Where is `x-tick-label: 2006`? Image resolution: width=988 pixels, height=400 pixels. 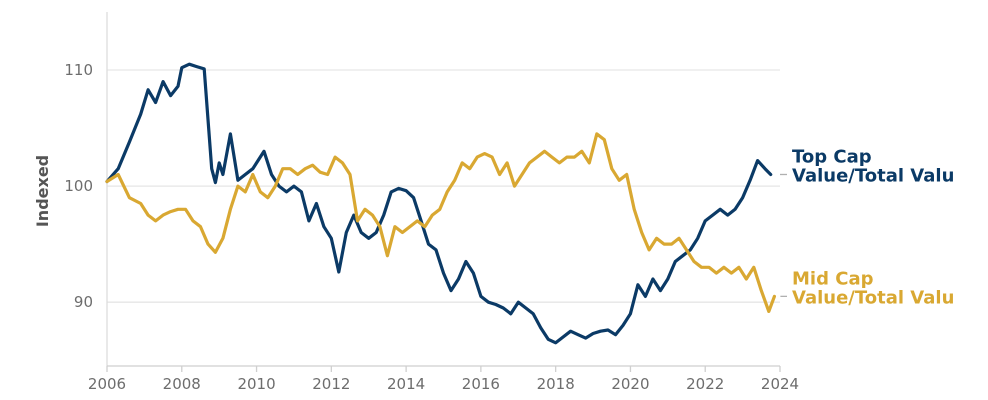 x-tick-label: 2006 is located at coordinates (107, 384).